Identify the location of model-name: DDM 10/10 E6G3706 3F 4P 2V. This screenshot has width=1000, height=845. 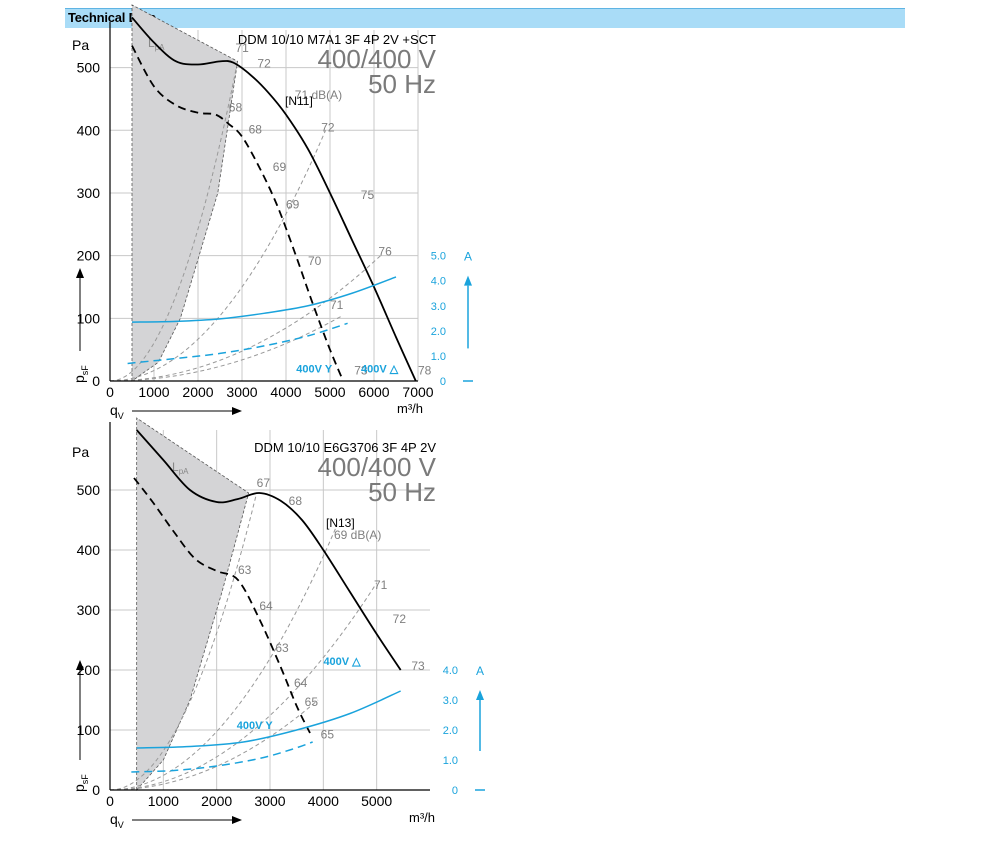
(345, 447).